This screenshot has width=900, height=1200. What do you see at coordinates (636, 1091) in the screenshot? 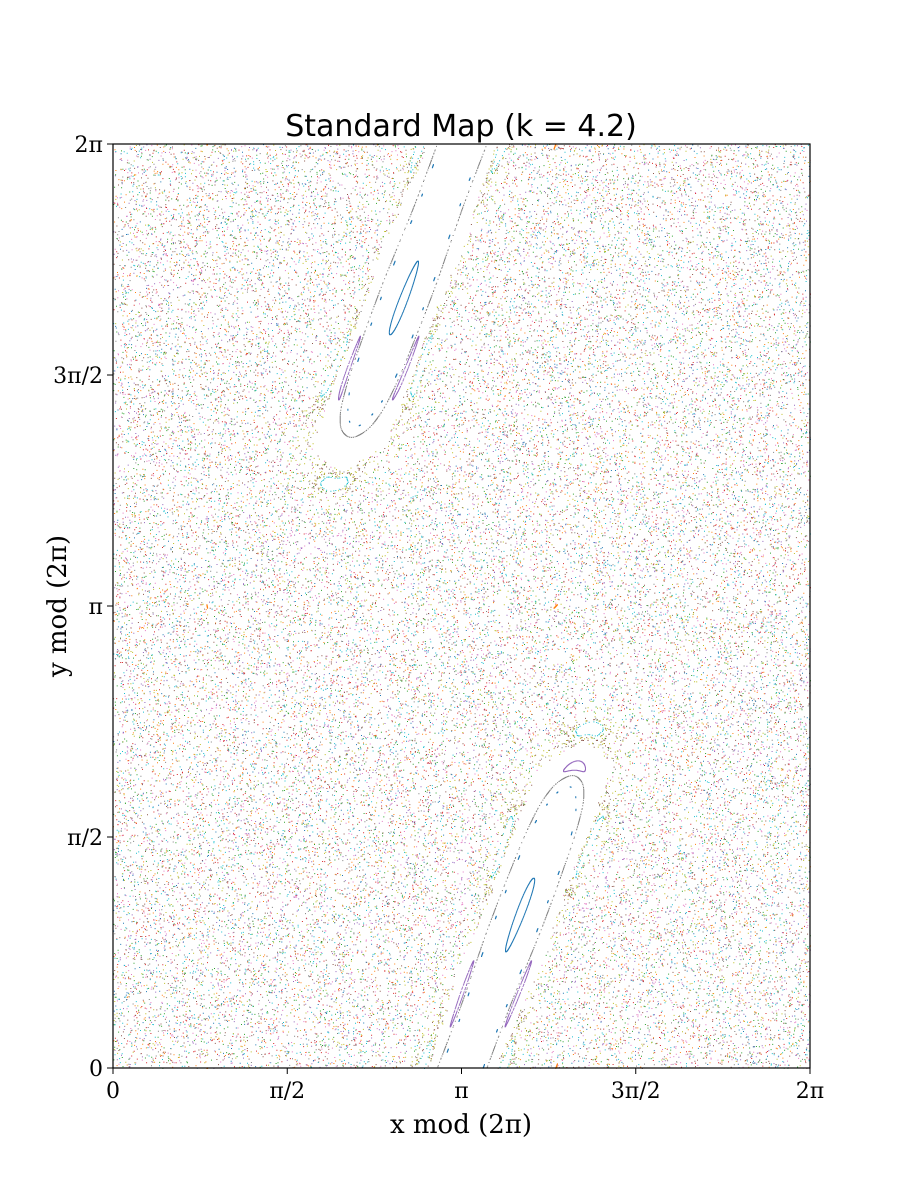
I see `x-tick-label: 3π/2` at bounding box center [636, 1091].